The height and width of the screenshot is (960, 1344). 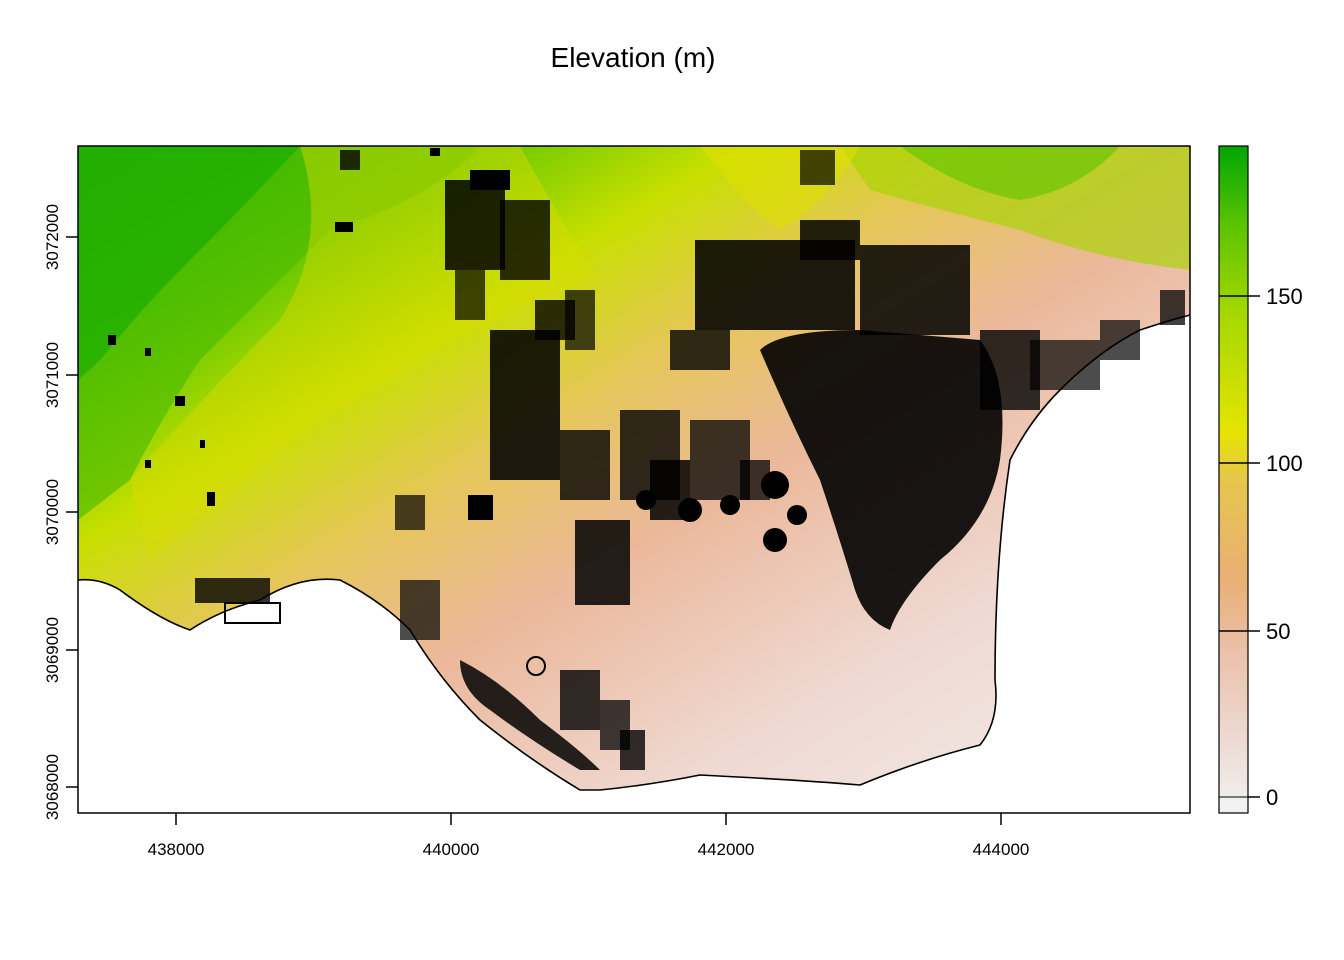 I want to click on y-tick-label: 3072000, so click(x=52, y=237).